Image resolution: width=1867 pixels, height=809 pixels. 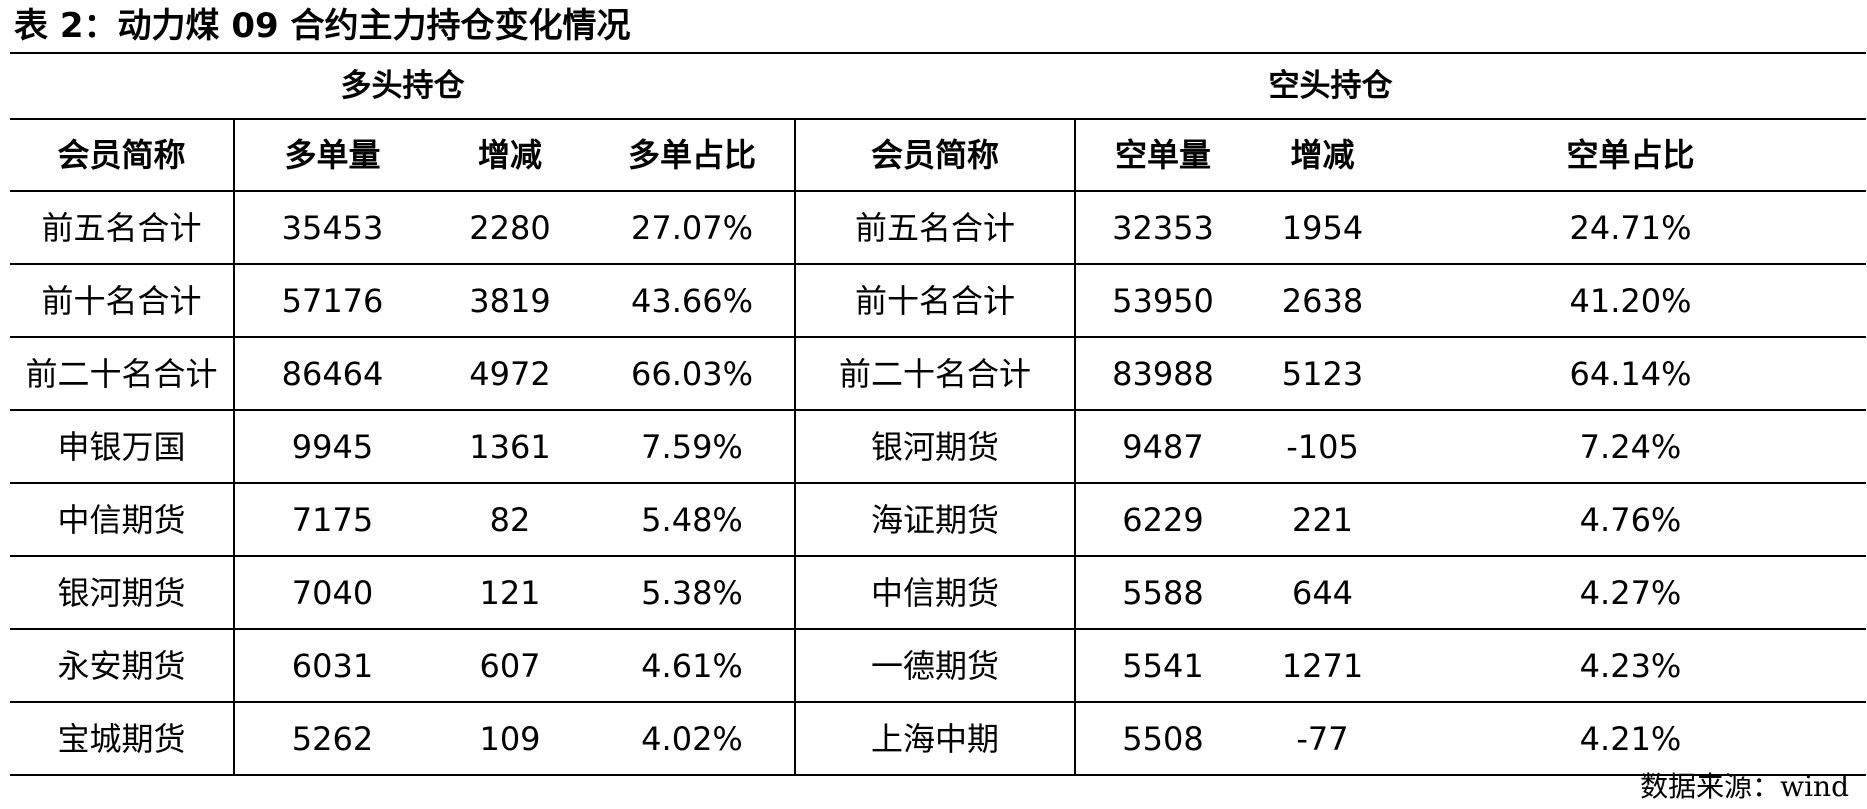 I want to click on long-change-cell: 121, so click(x=510, y=593).